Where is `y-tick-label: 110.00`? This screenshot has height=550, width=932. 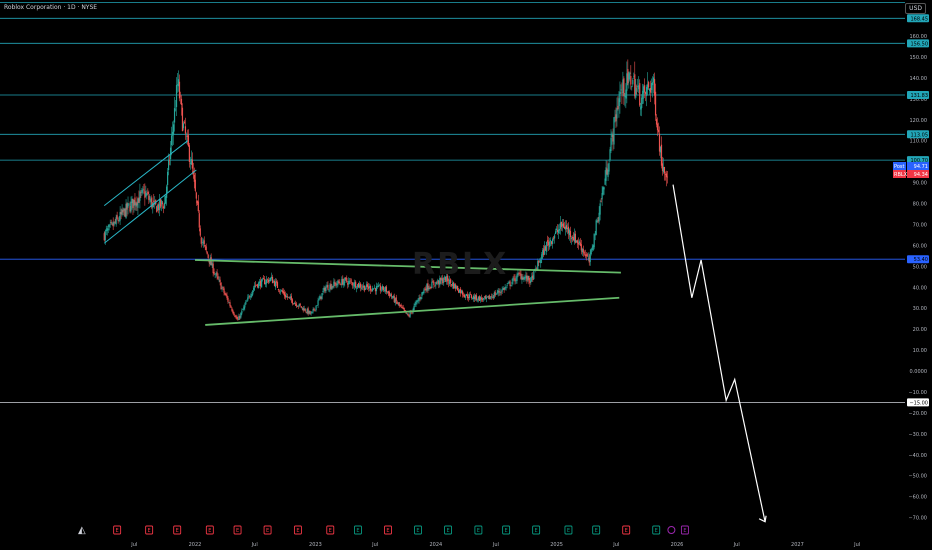
y-tick-label: 110.00 is located at coordinates (919, 142).